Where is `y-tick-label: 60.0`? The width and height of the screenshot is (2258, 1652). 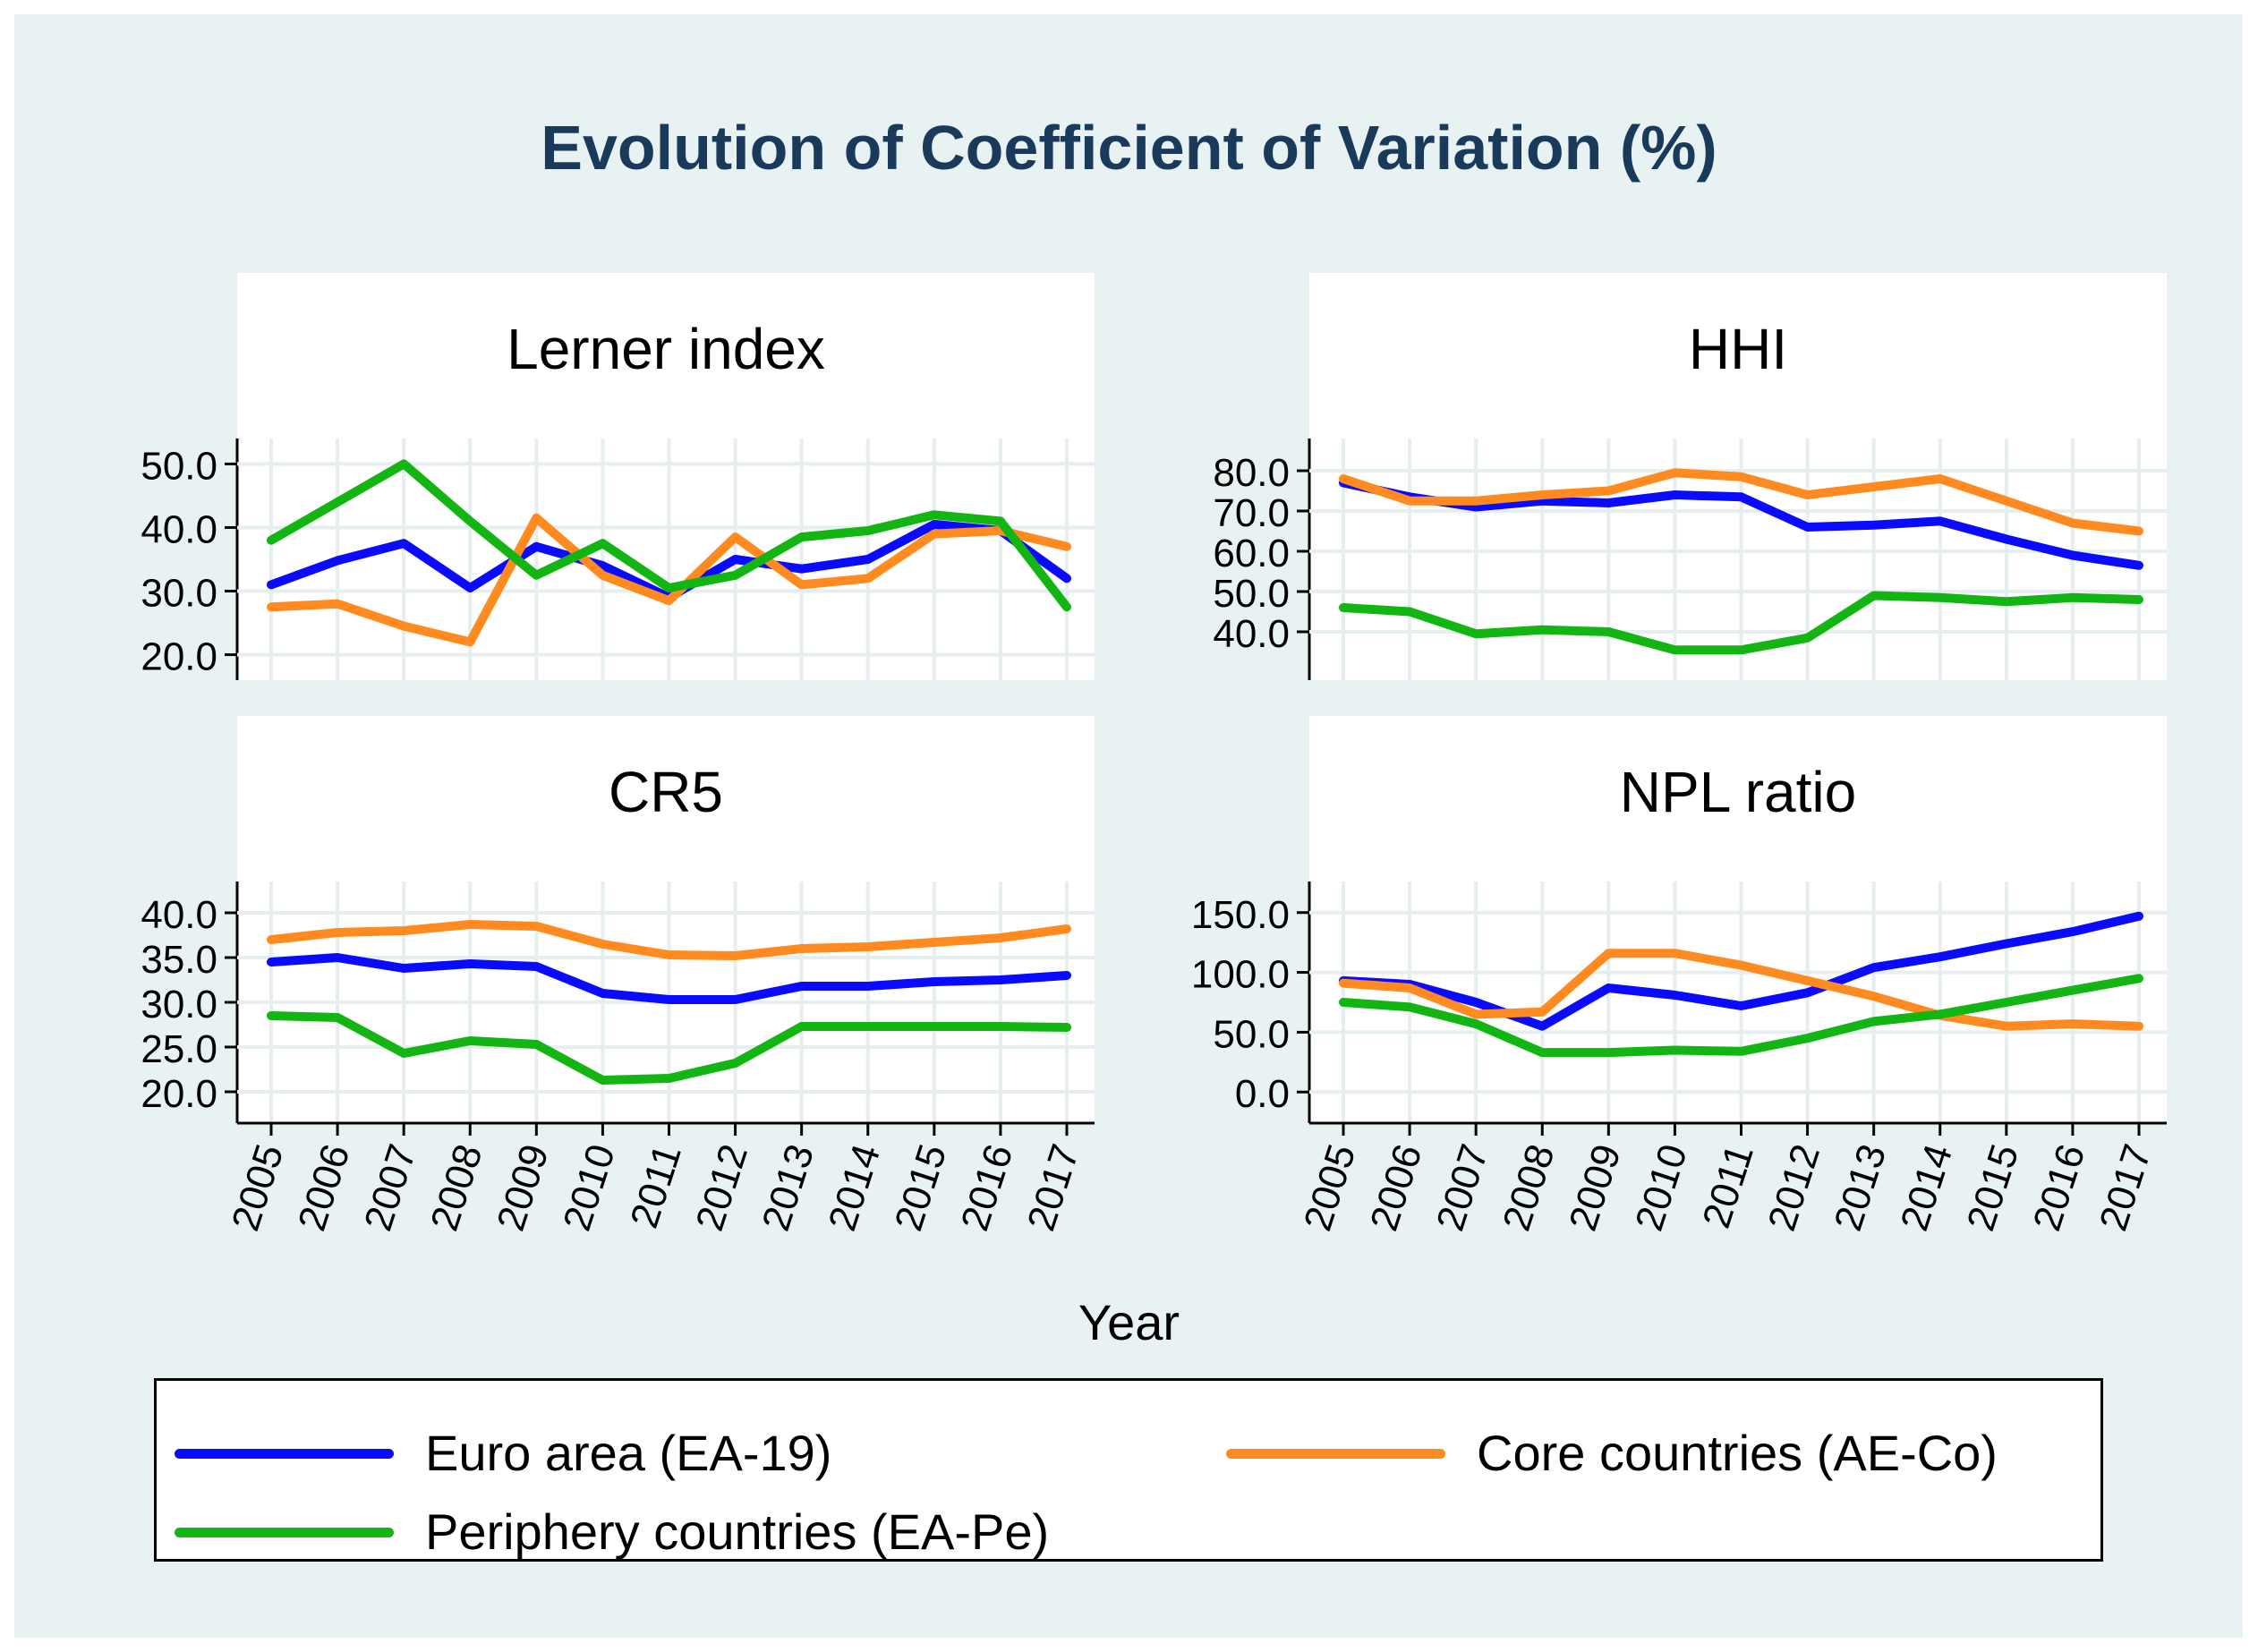 y-tick-label: 60.0 is located at coordinates (1251, 553).